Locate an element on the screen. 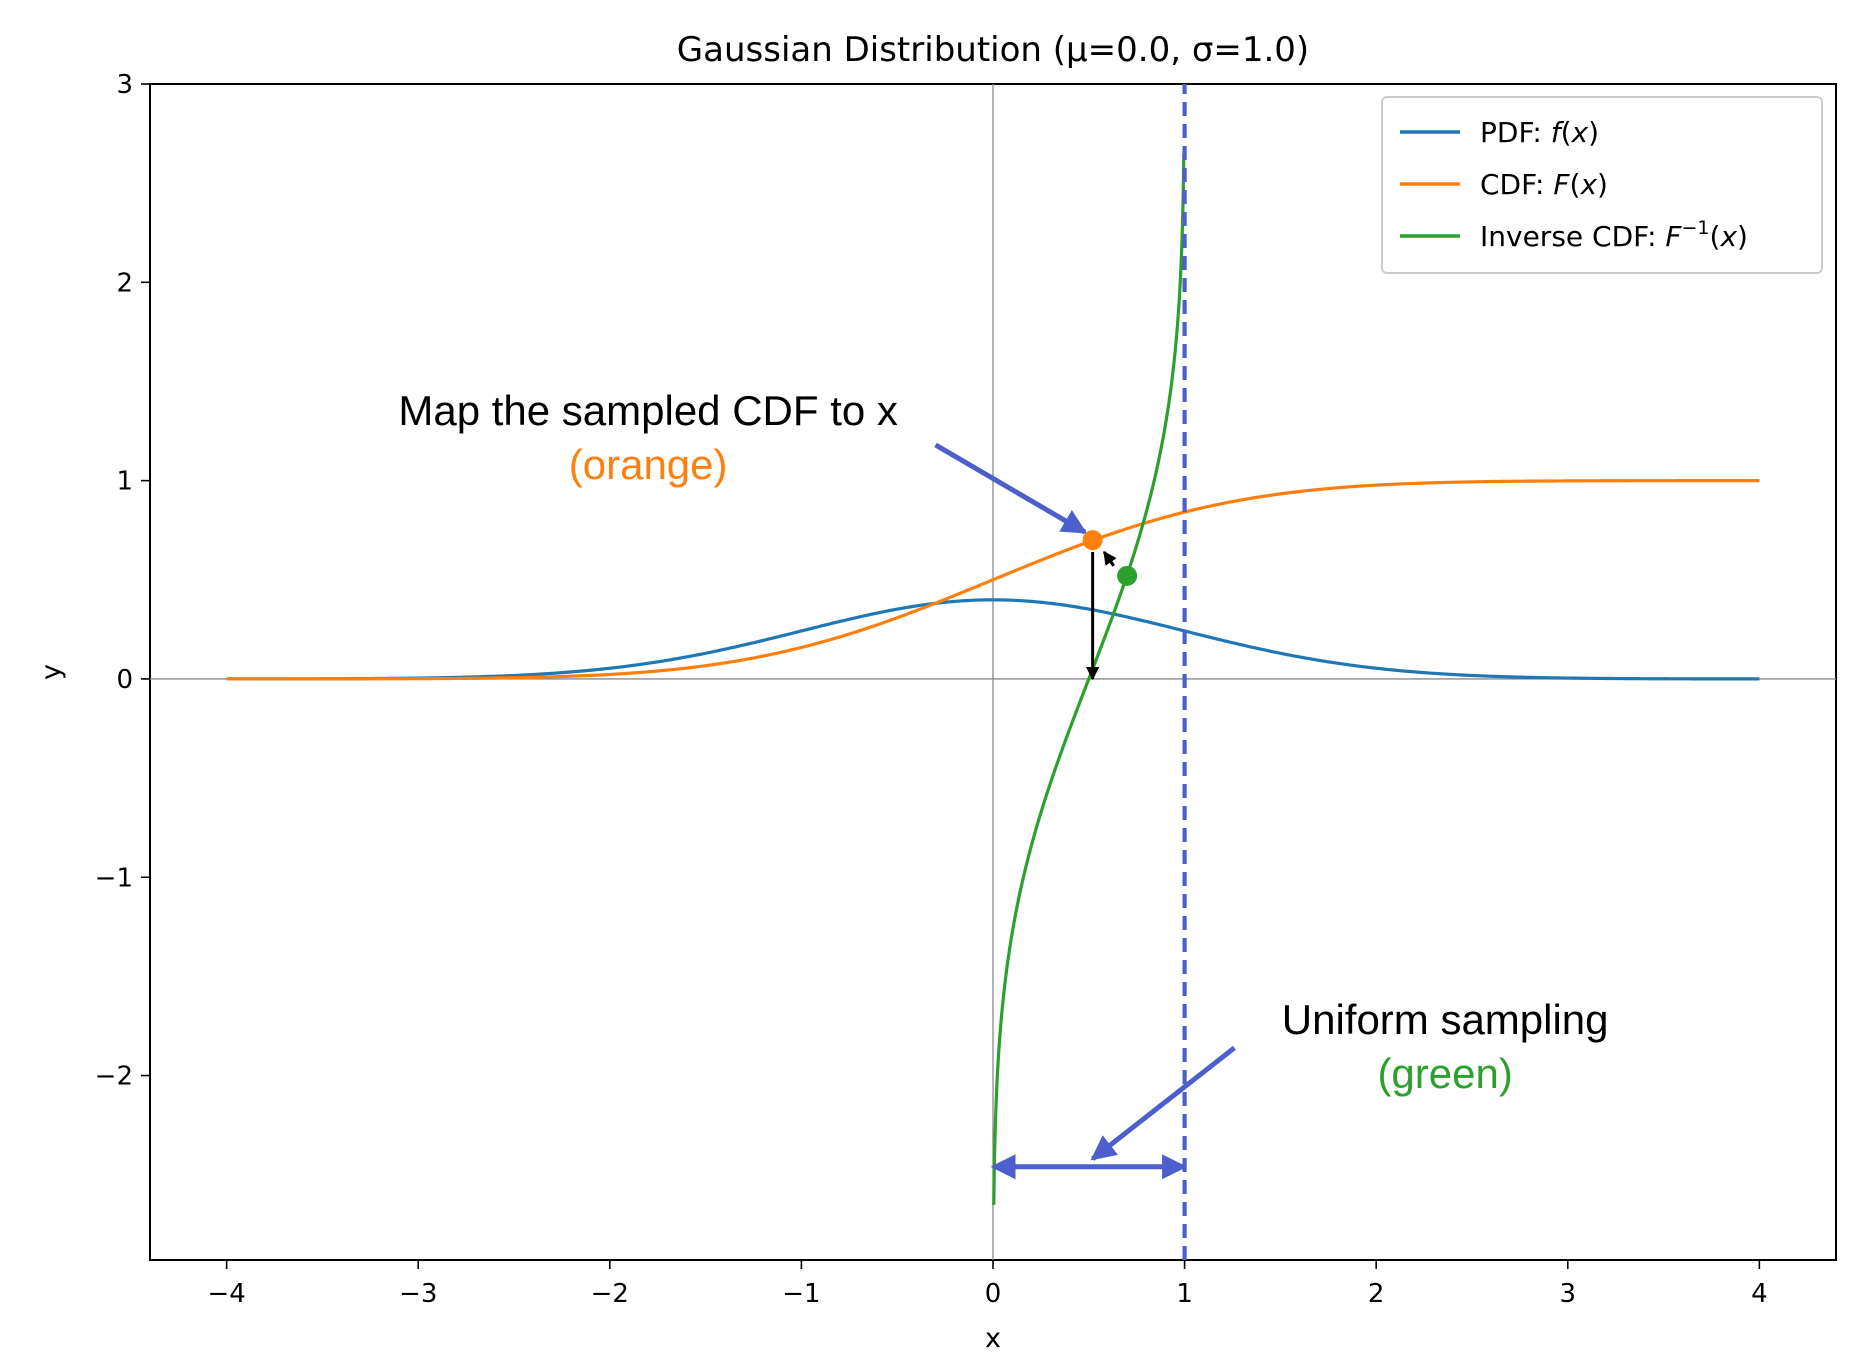  y-tick-label: −1 is located at coordinates (114, 878).